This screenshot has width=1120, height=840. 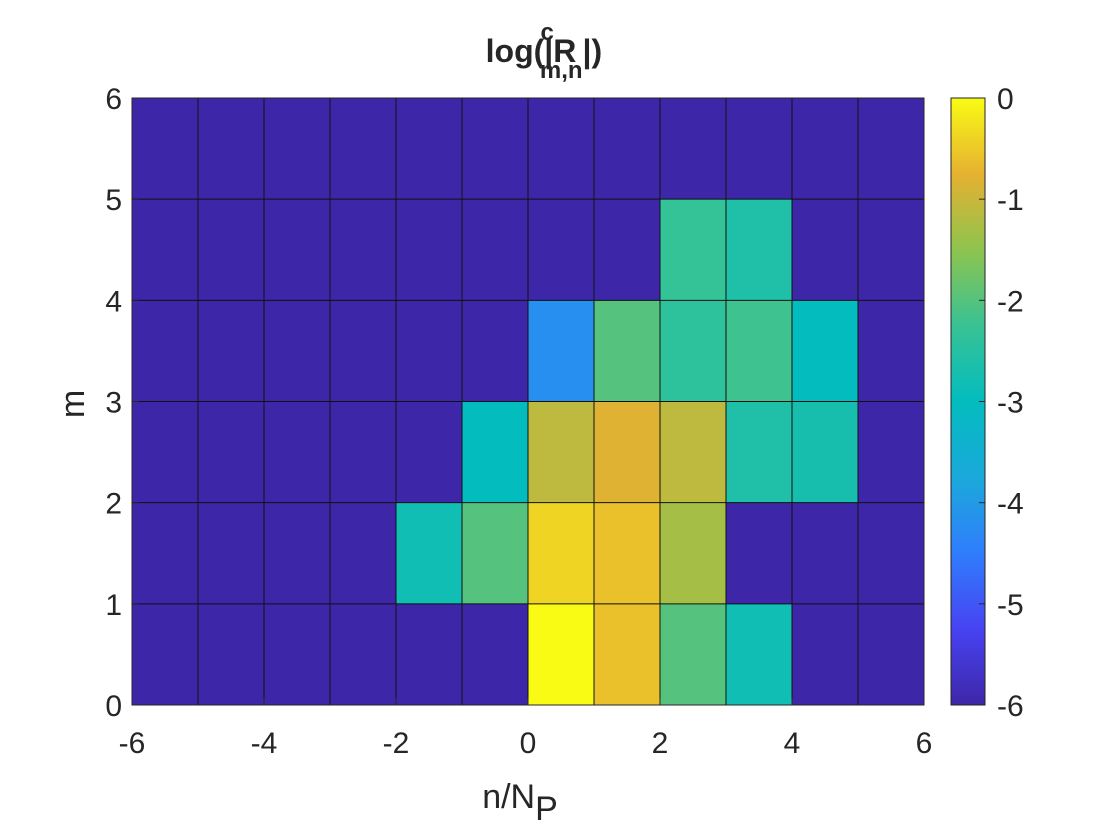 I want to click on x-tick-label: 6, so click(x=924, y=743).